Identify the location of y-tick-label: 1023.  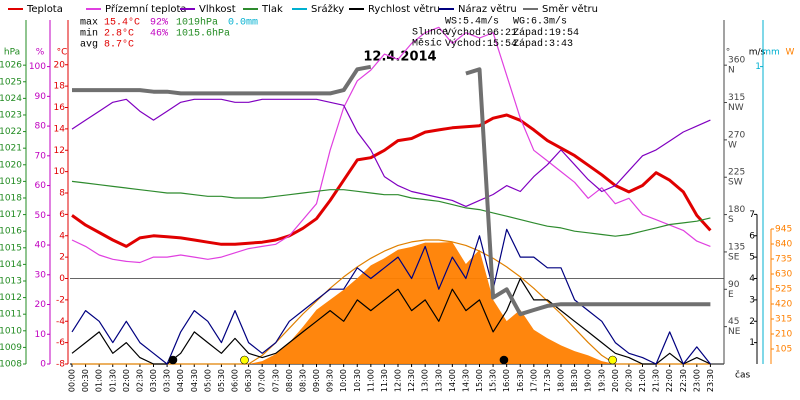
(11, 115).